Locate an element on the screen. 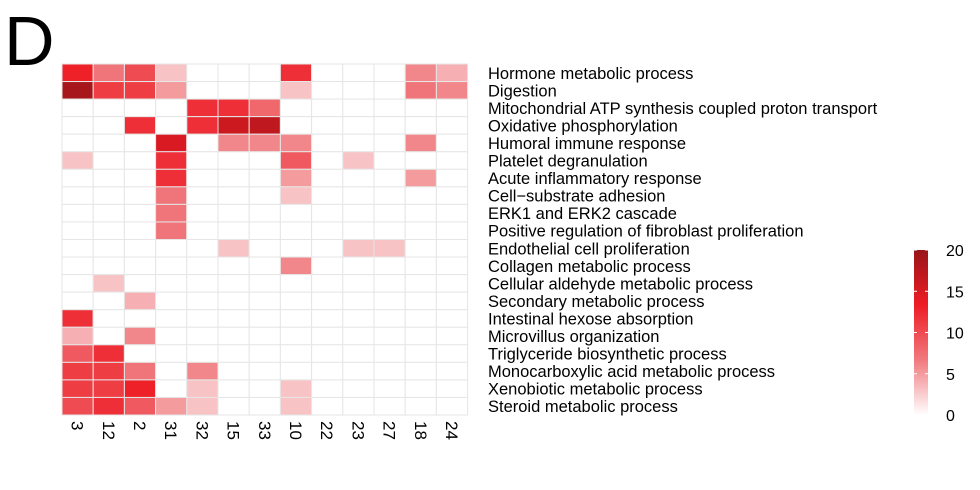 The width and height of the screenshot is (980, 490). row-label: Microvillus organization is located at coordinates (574, 337).